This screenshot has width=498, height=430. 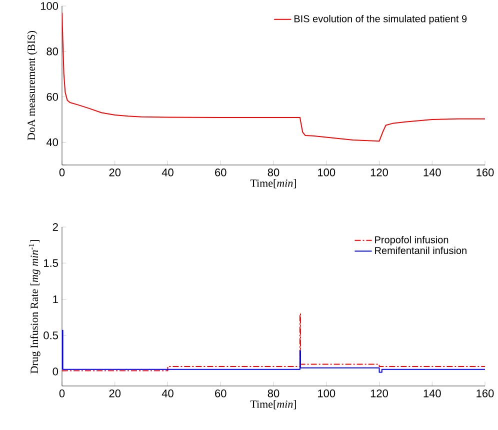 What do you see at coordinates (34, 307) in the screenshot?
I see `y-axis-title: Drug Infusion Rate [mg min$^{-1}$]` at bounding box center [34, 307].